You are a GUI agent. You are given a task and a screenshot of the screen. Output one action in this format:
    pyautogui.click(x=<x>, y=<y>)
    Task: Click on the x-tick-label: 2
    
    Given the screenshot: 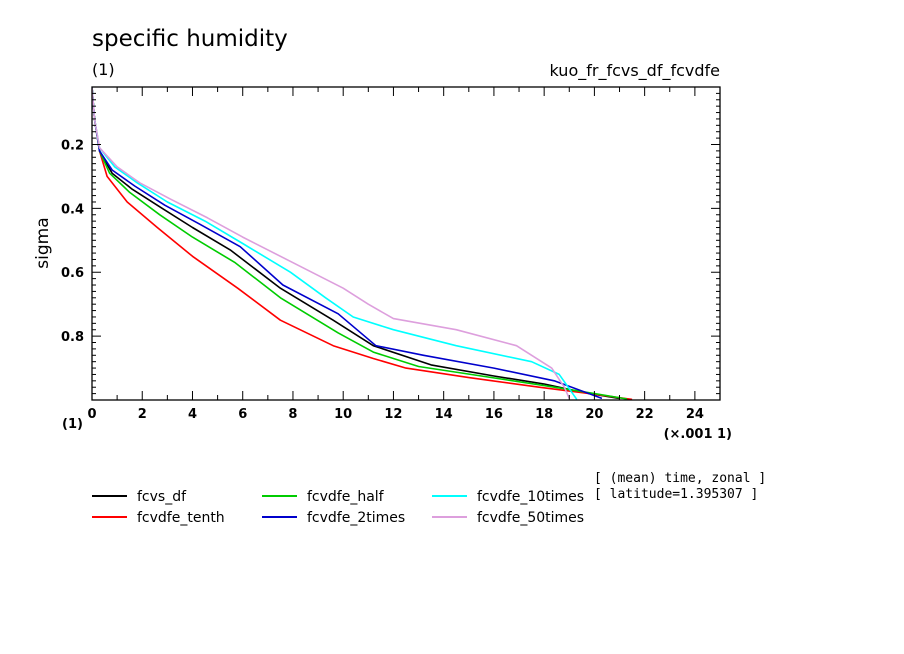 What is the action you would take?
    pyautogui.click(x=142, y=414)
    